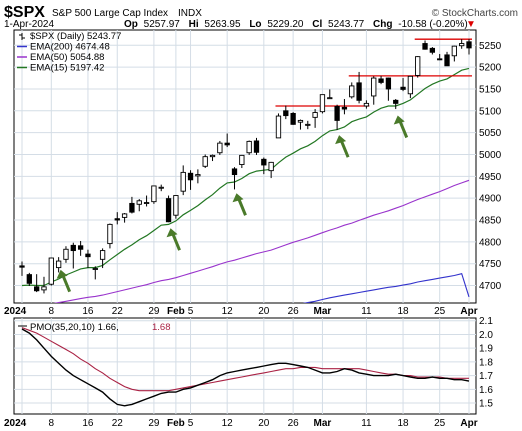 The image size is (522, 431). I want to click on date-tick-label: 16, so click(88, 311).